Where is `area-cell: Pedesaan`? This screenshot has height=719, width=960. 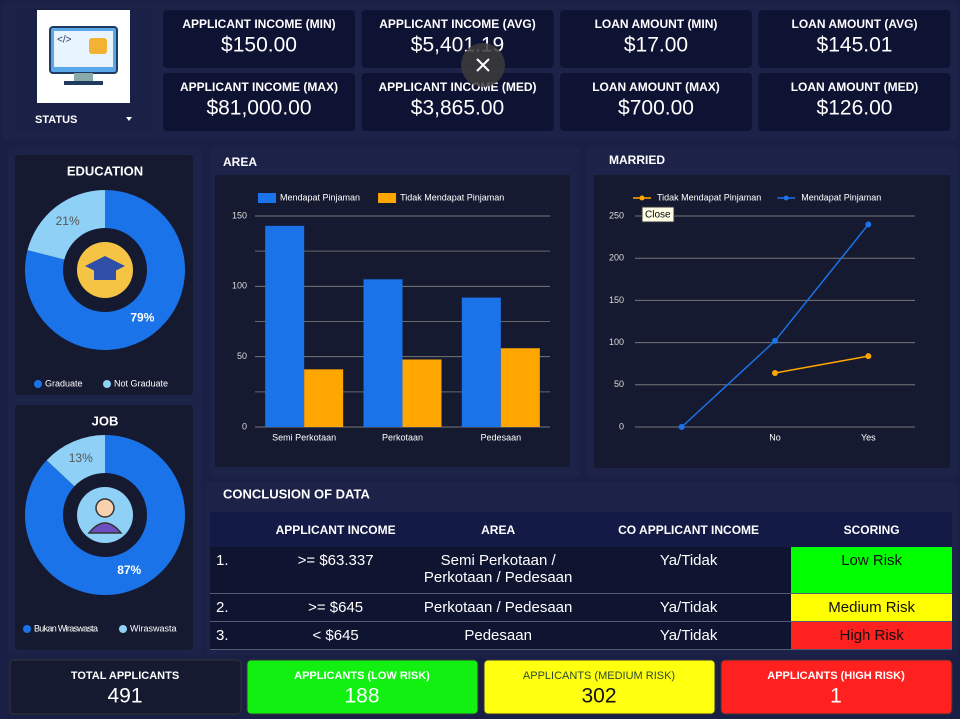
area-cell: Pedesaan is located at coordinates (498, 635).